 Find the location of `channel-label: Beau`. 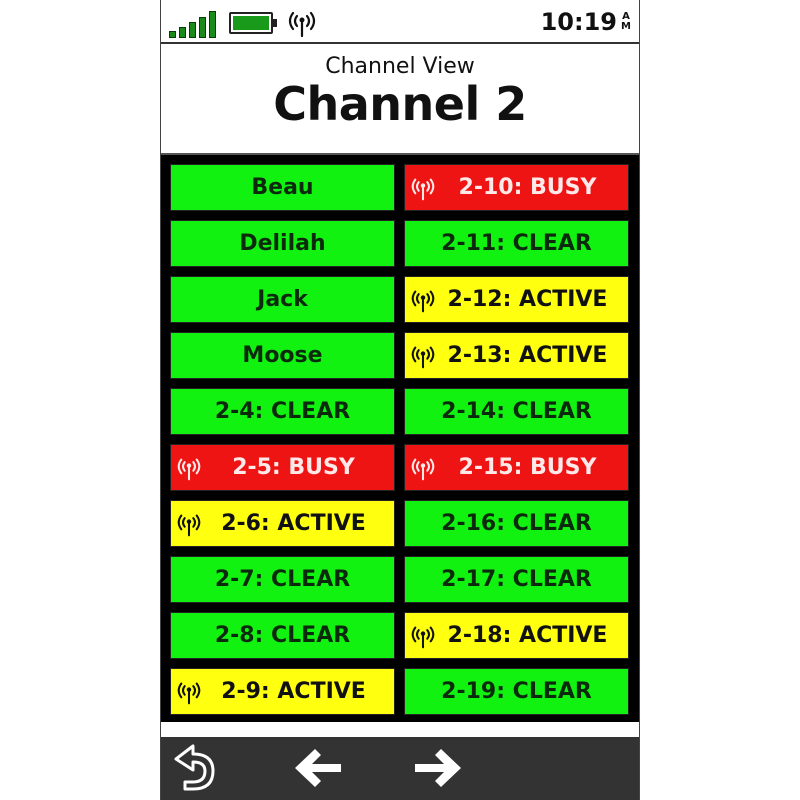

channel-label: Beau is located at coordinates (282, 187).